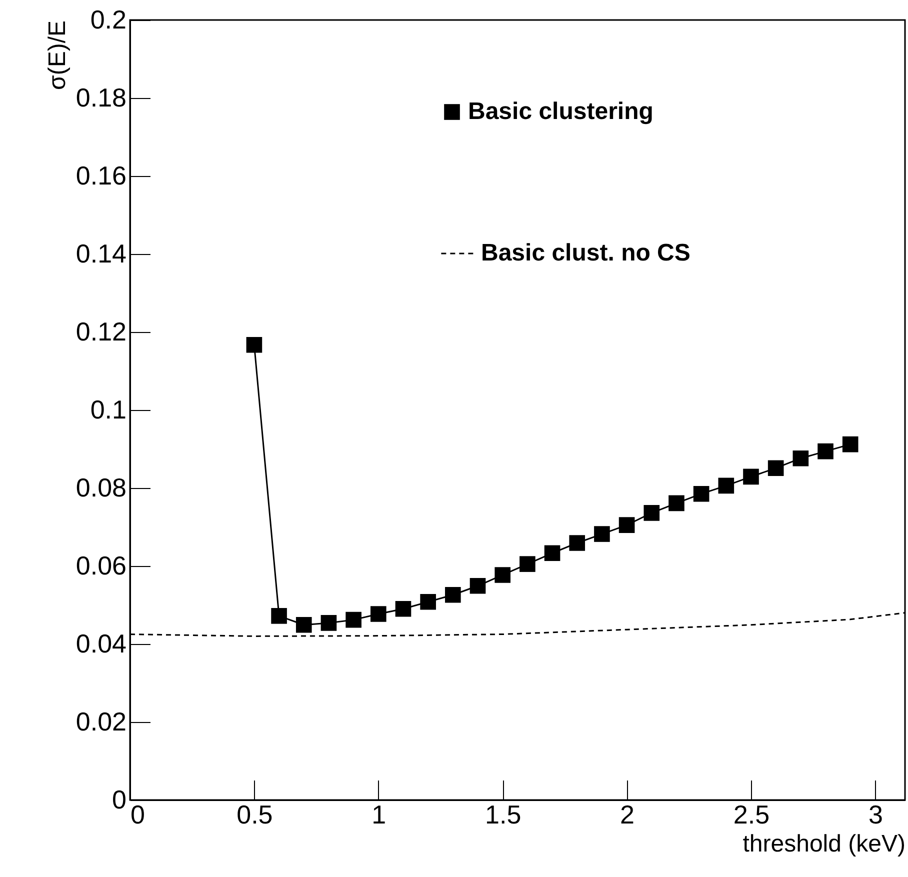  What do you see at coordinates (101, 97) in the screenshot?
I see `y-tick-label: 0.18` at bounding box center [101, 97].